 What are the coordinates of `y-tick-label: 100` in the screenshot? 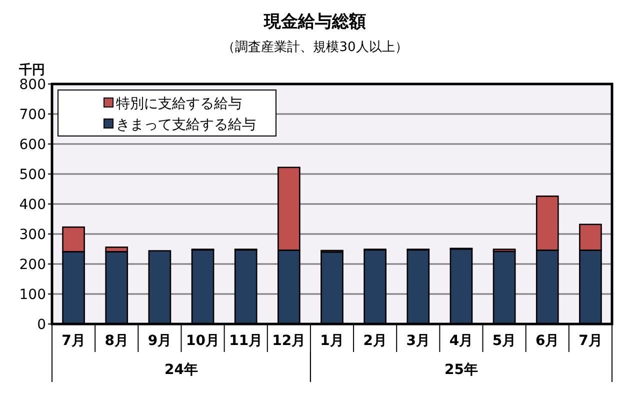 It's located at (32, 295).